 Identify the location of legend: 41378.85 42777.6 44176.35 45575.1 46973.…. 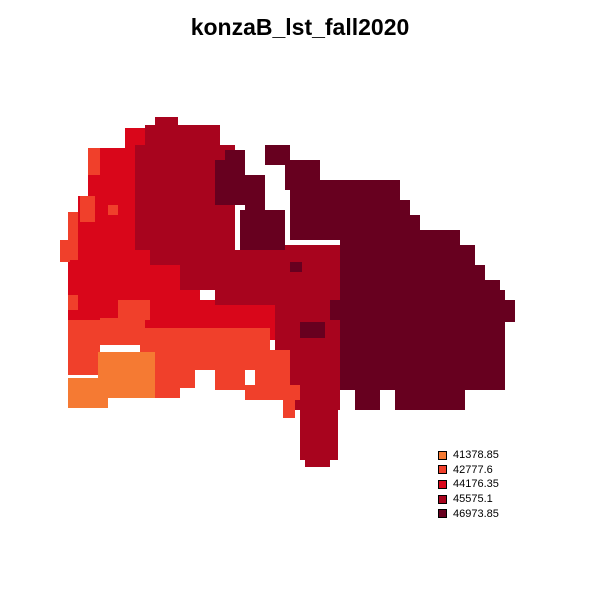
(468, 484).